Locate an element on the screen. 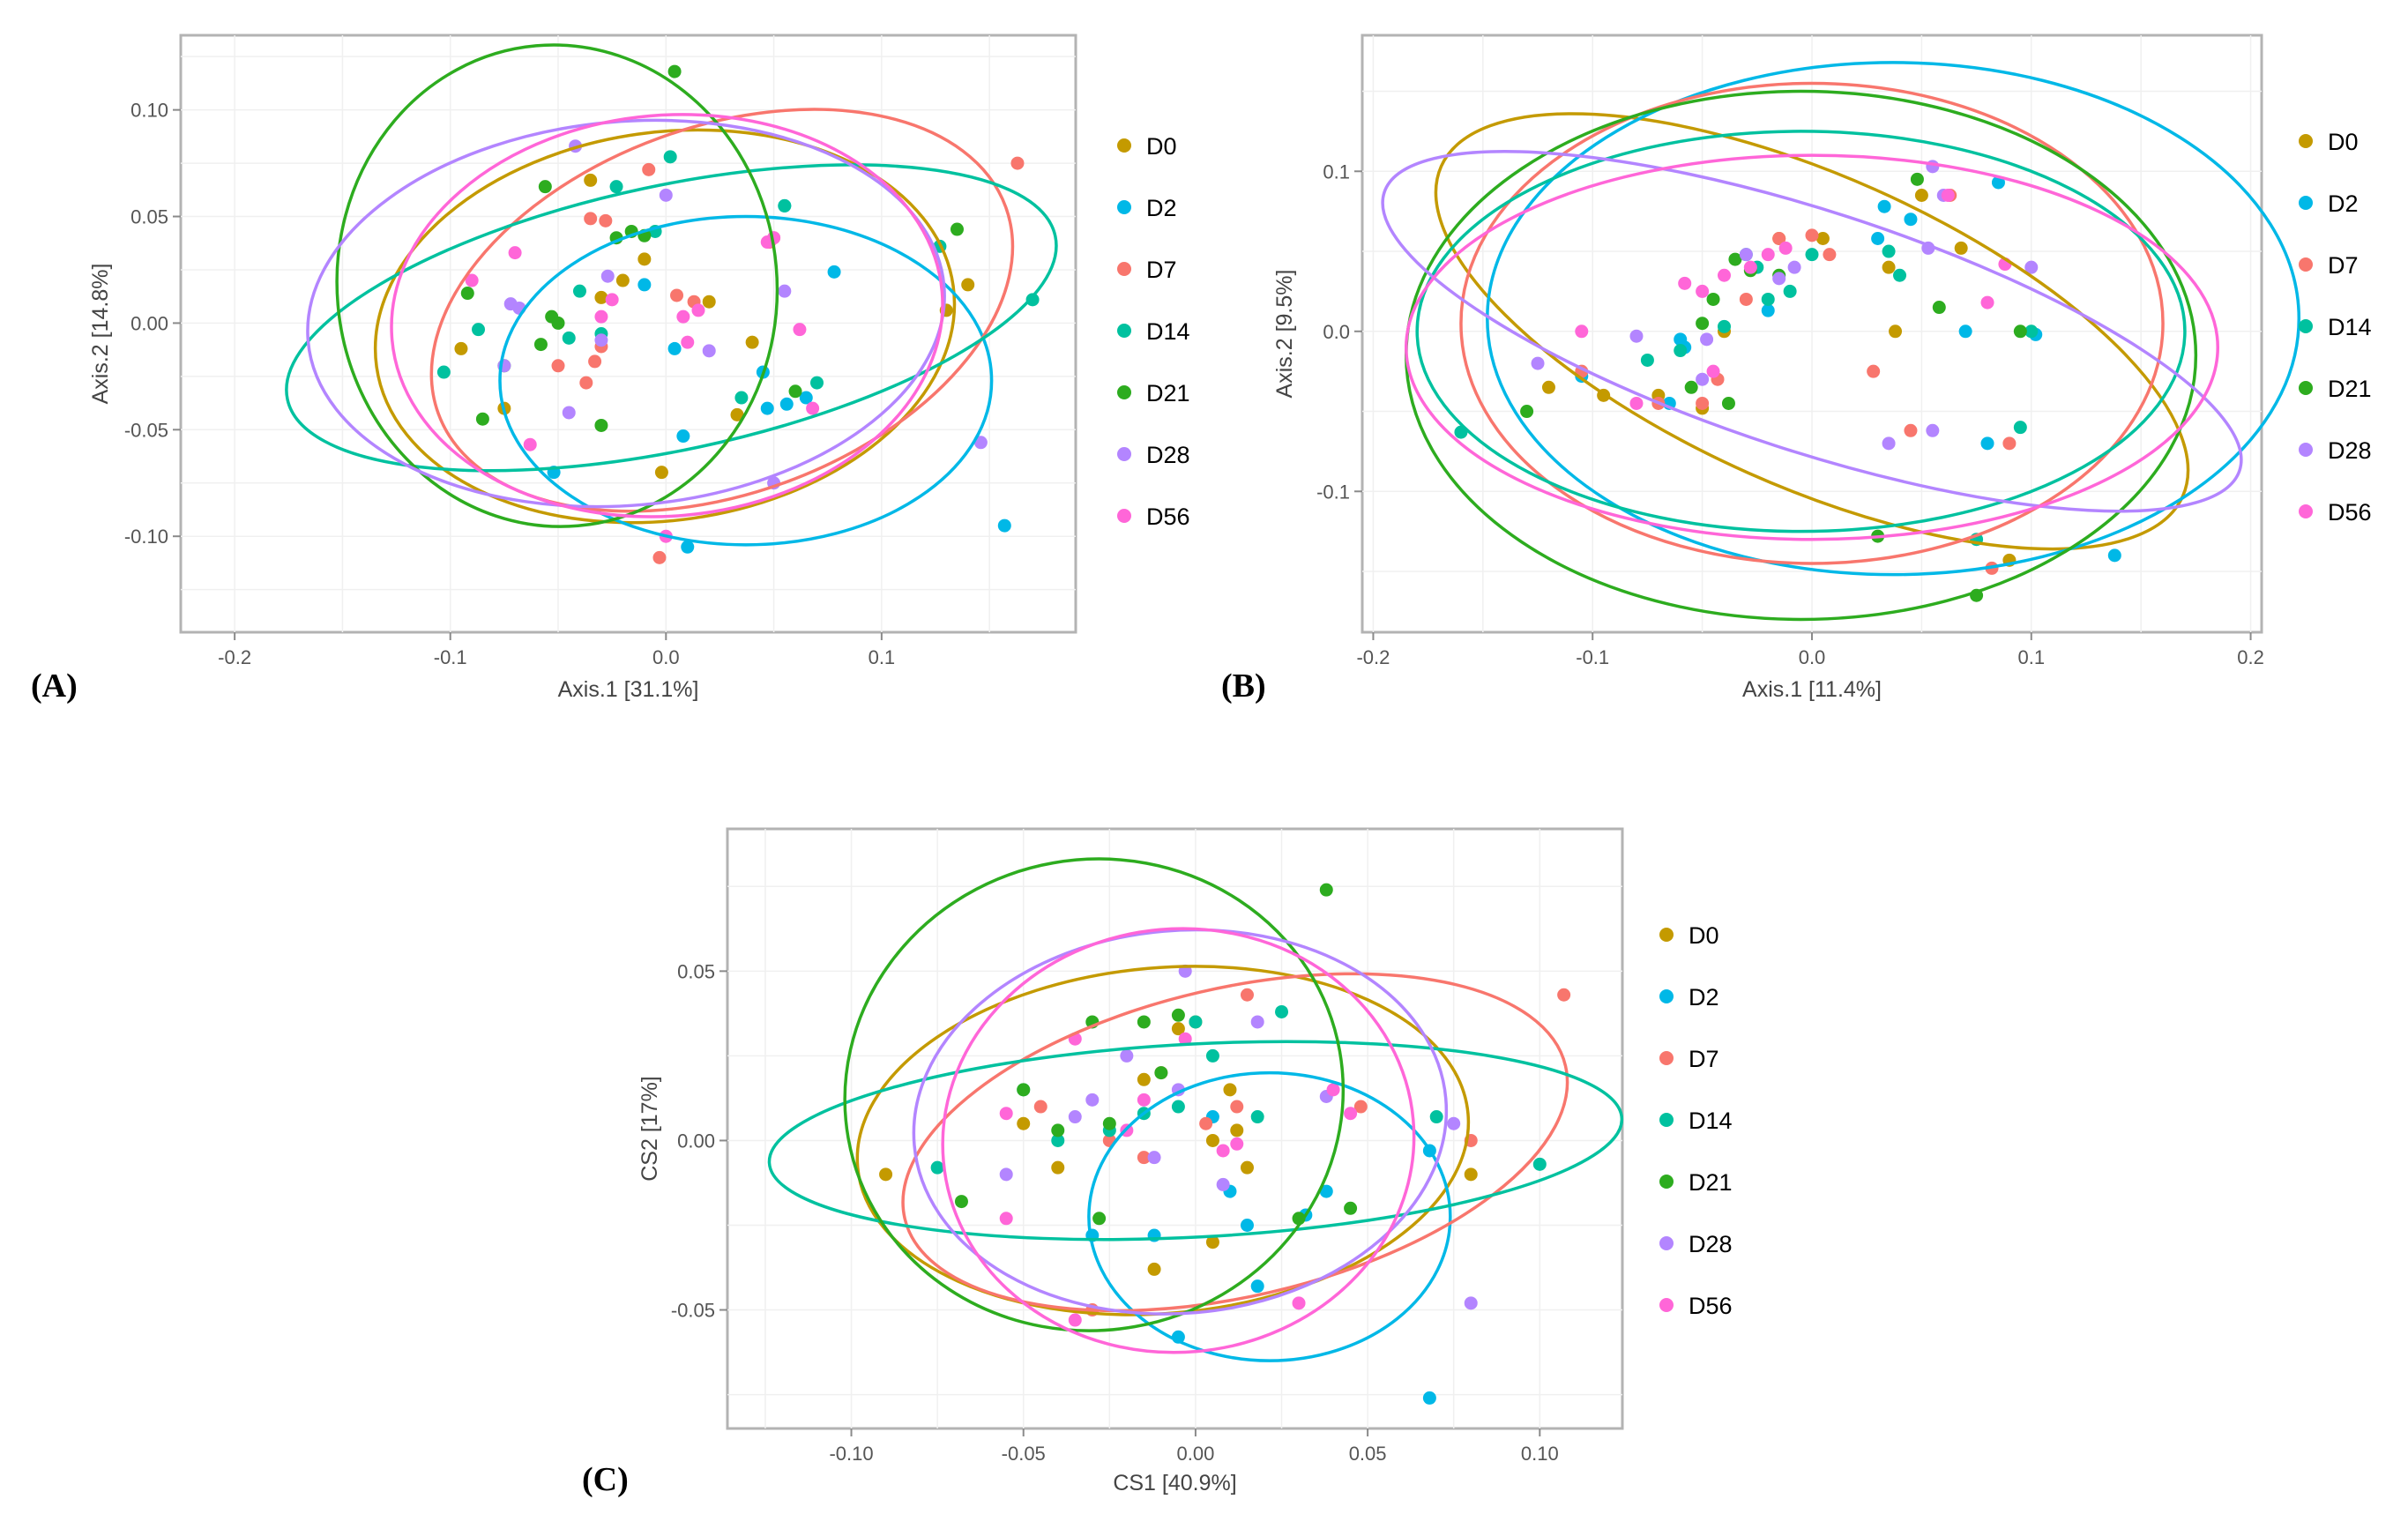 The height and width of the screenshot is (1529, 2408). y-tick-label: -0.1 is located at coordinates (1333, 492).